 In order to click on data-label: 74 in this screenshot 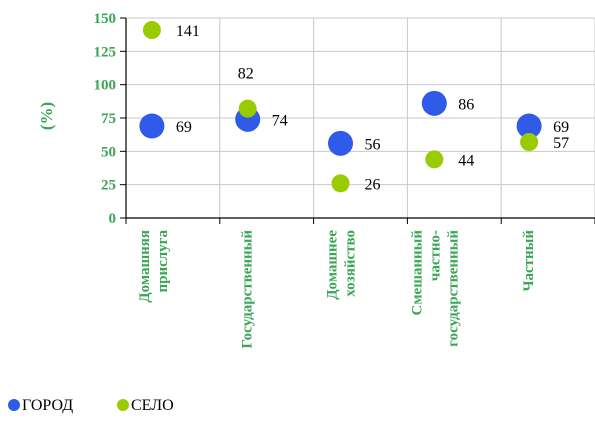, I will do `click(280, 120)`.